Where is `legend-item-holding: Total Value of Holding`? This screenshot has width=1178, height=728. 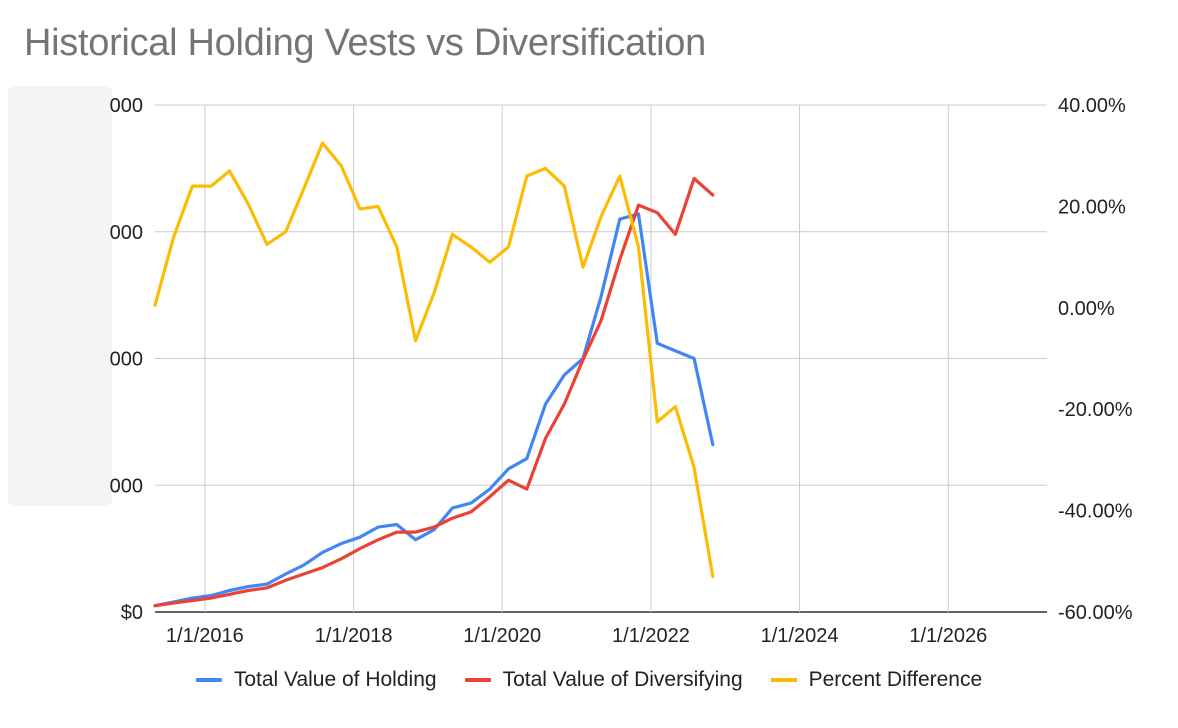
legend-item-holding: Total Value of Holding is located at coordinates (316, 680).